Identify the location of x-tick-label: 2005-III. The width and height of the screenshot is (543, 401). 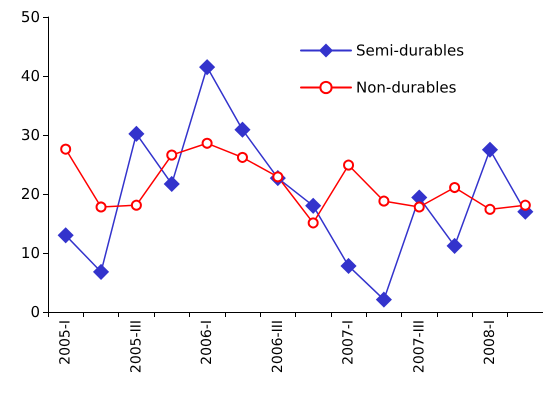
(136, 347).